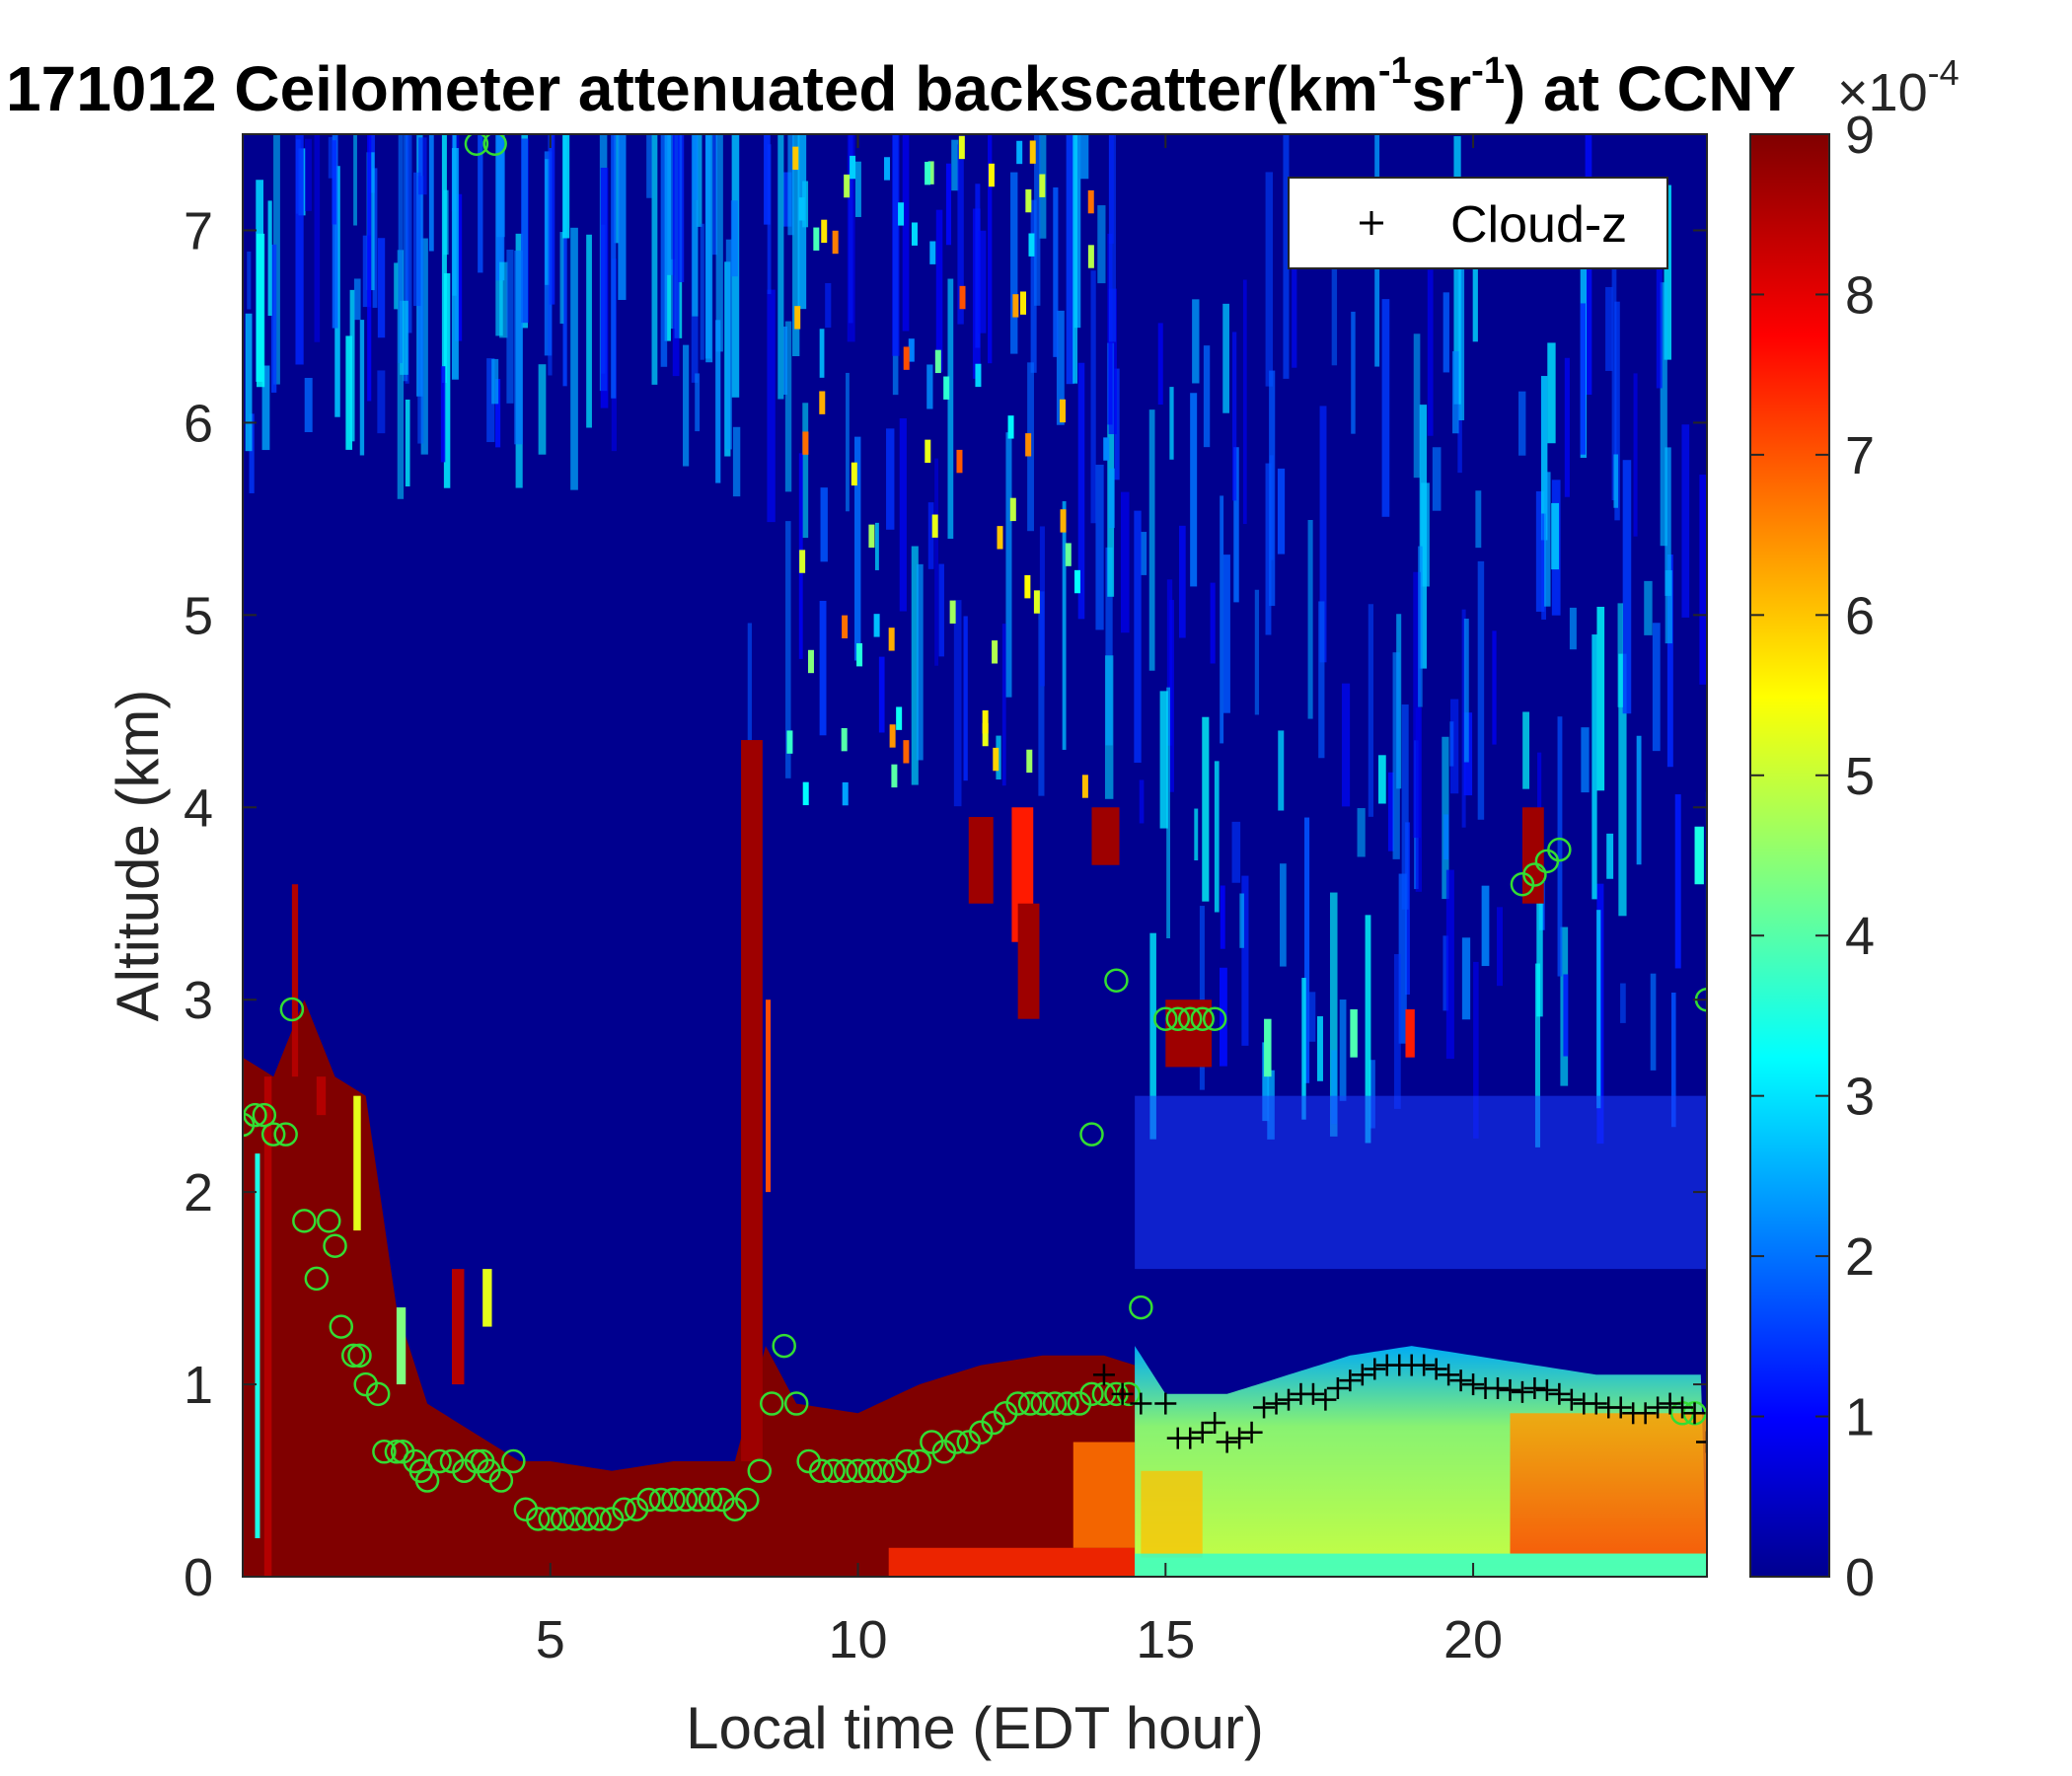 The image size is (2072, 1776). I want to click on colorbar-multiplier-base: ×10, so click(1883, 93).